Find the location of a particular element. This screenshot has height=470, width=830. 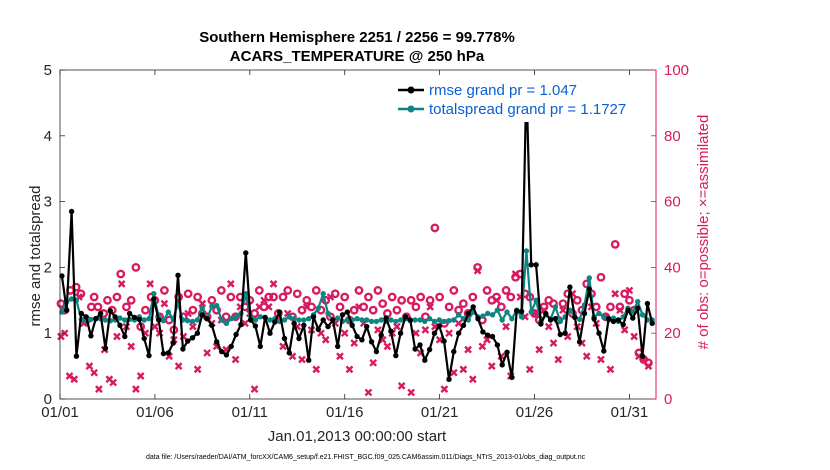

right-y-tick-label: 0 is located at coordinates (668, 399).